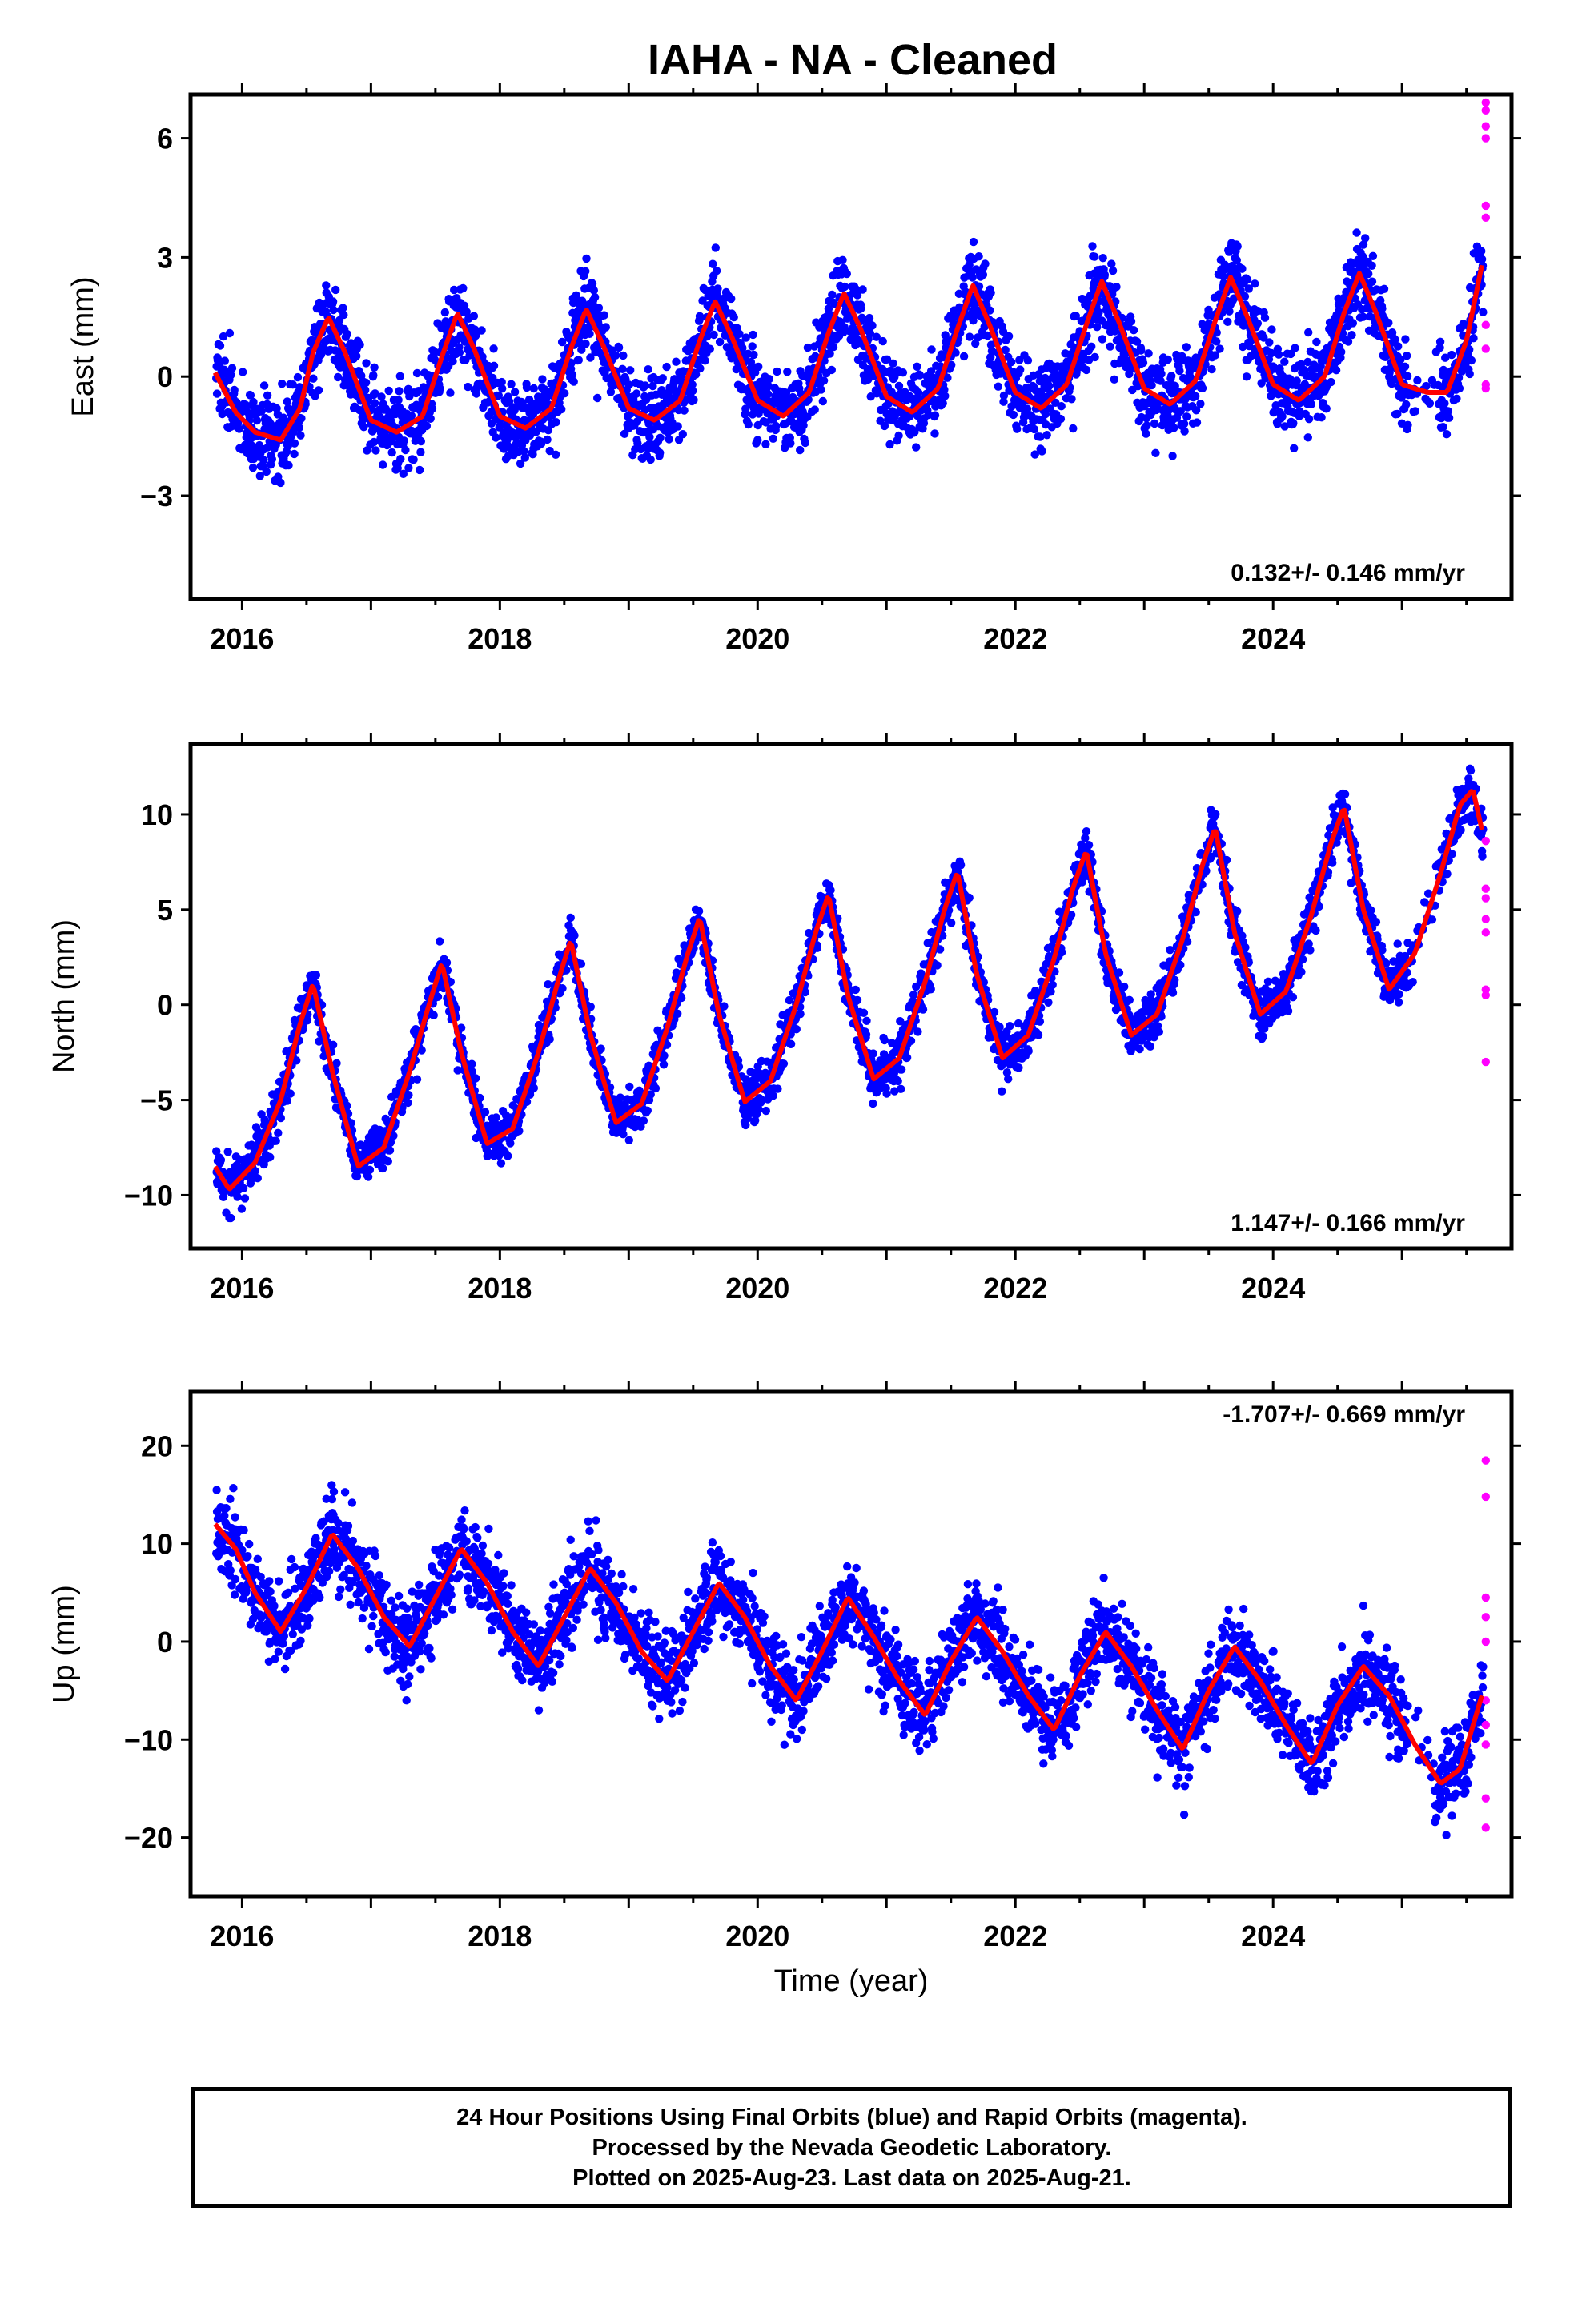  I want to click on y-tick-label: 0, so click(165, 376).